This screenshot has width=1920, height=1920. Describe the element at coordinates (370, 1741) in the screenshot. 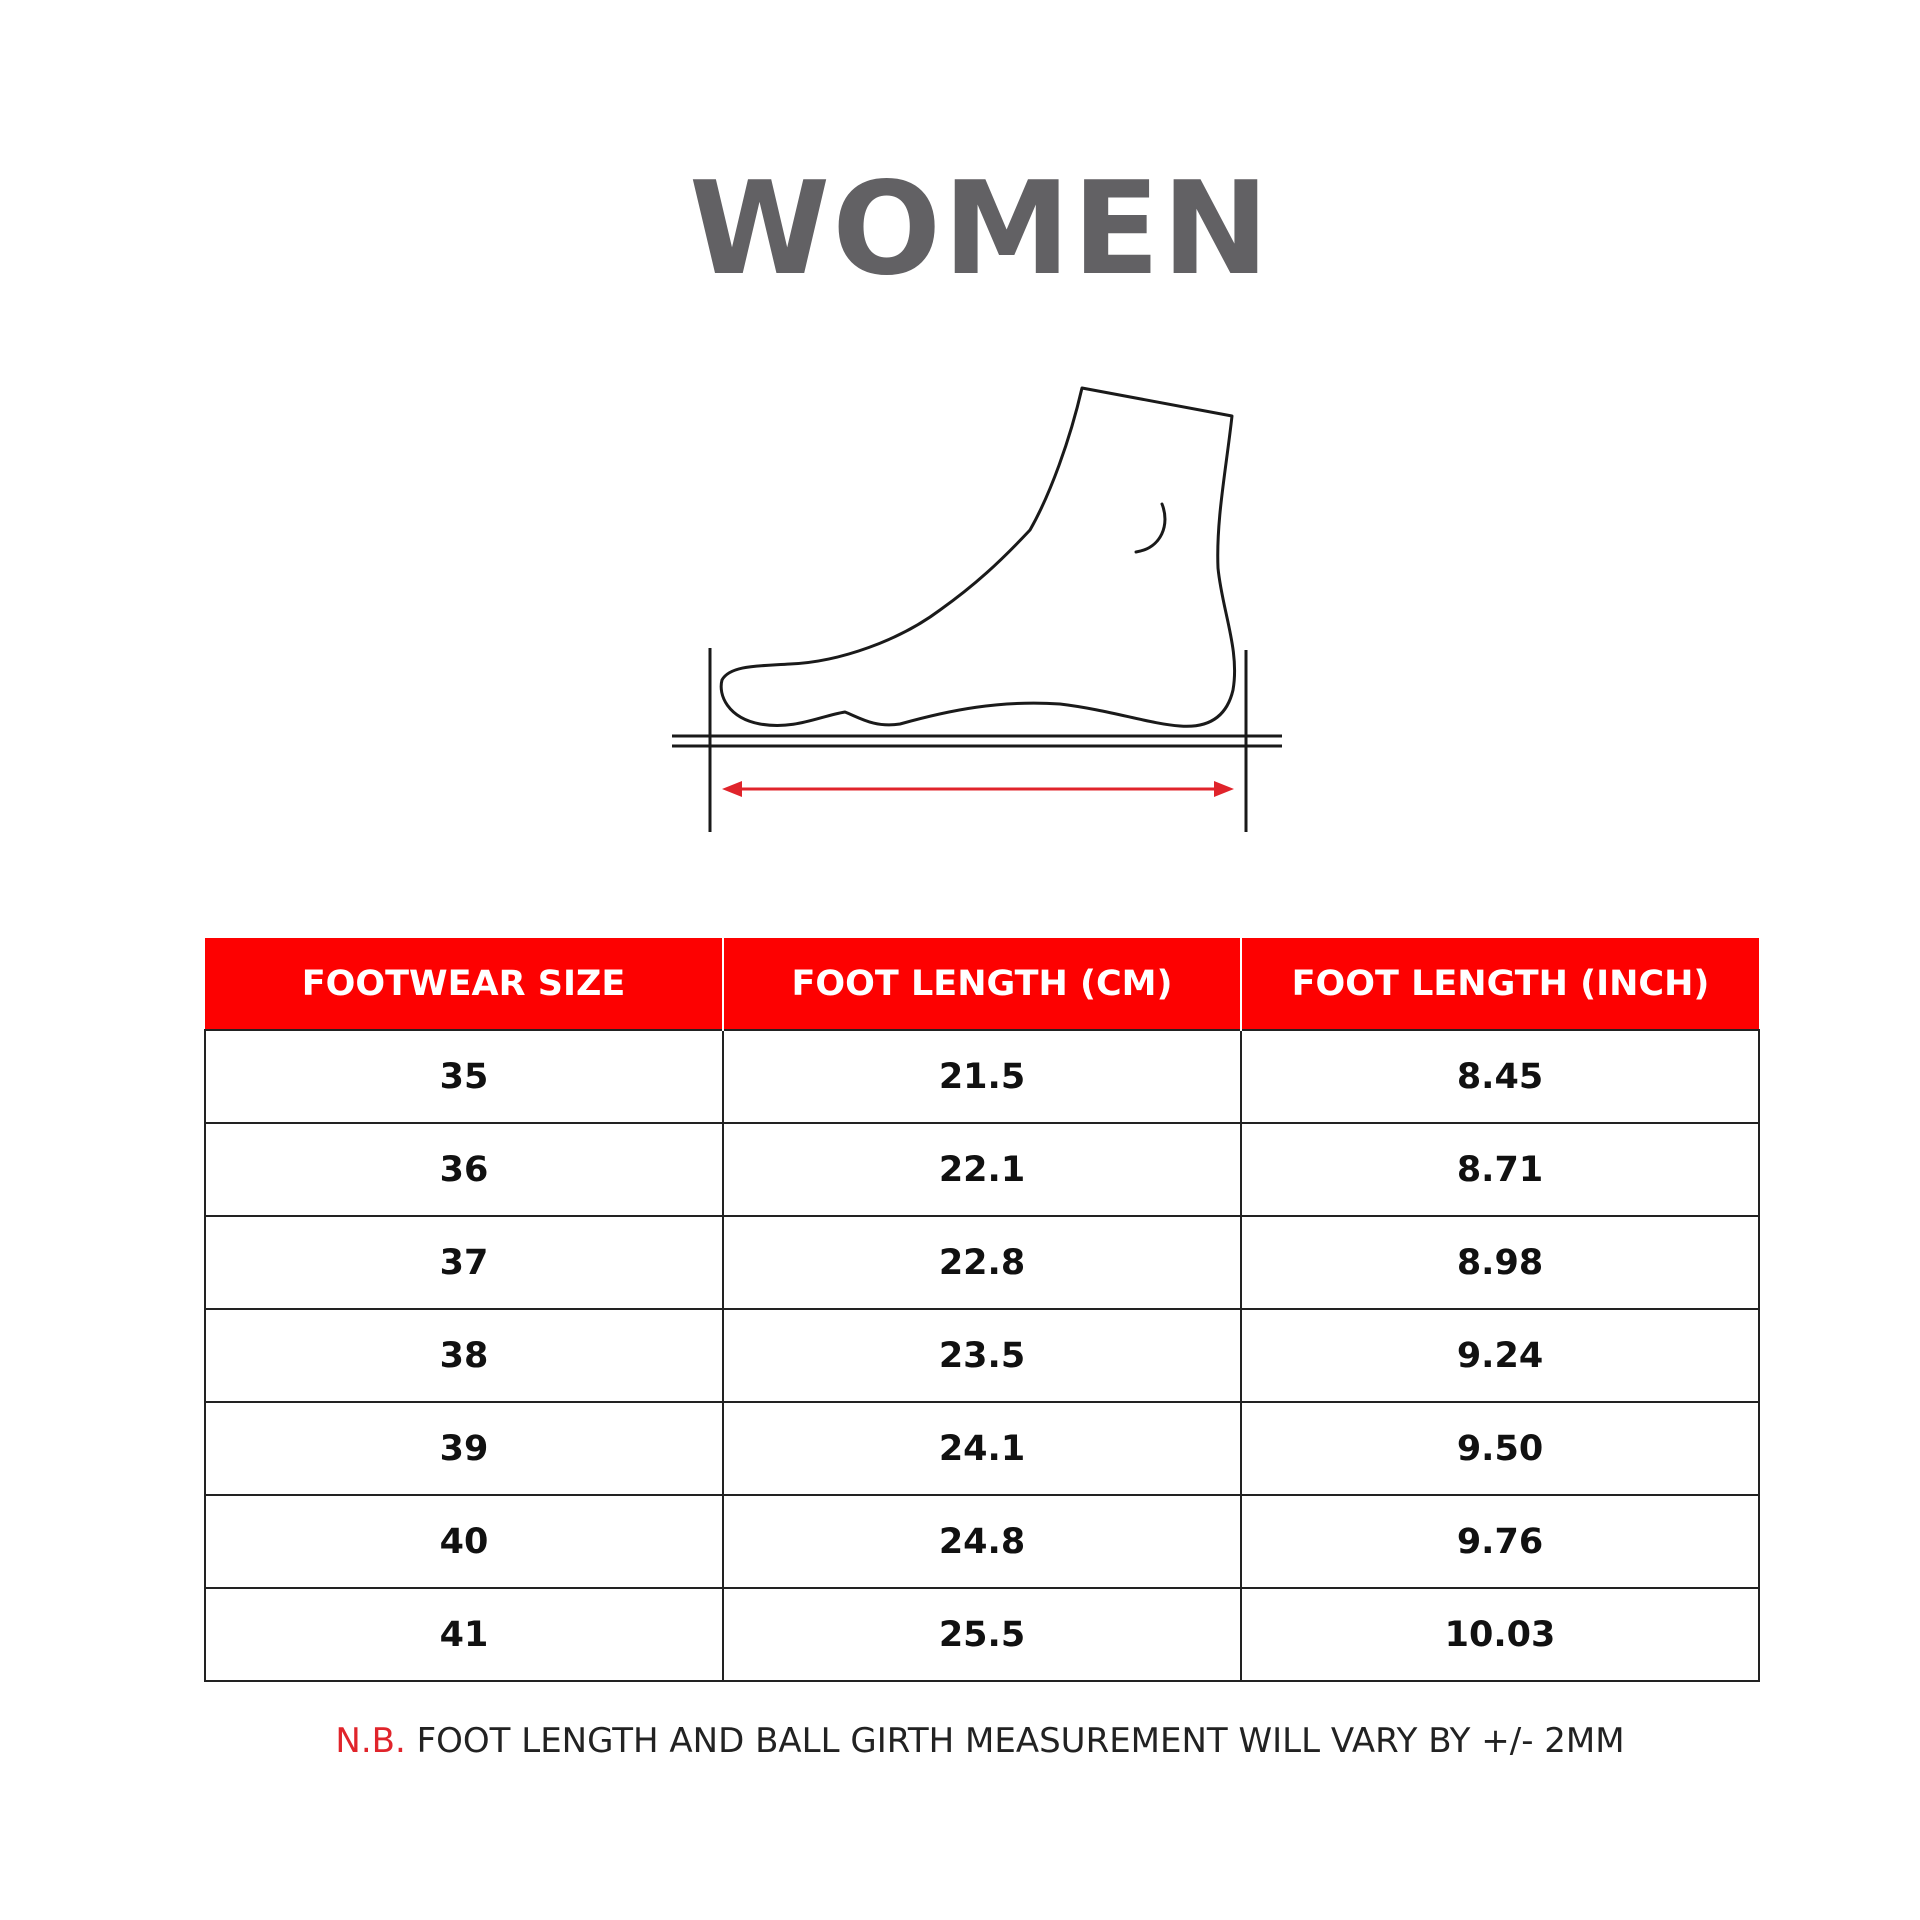

I see `note-prefix: N.B.` at that location.